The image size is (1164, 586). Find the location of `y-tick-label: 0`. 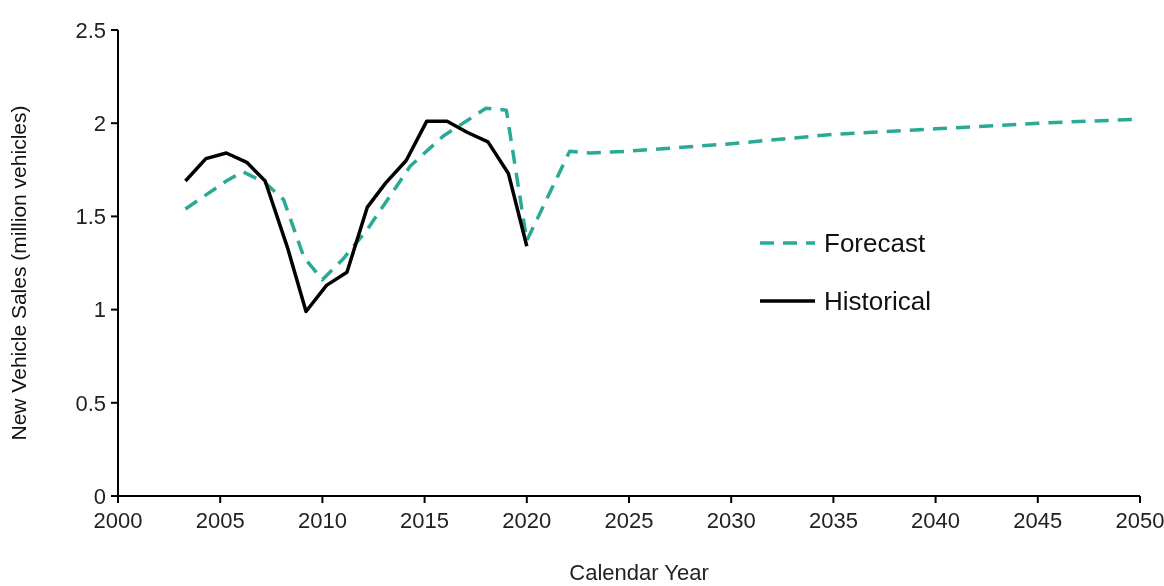

y-tick-label: 0 is located at coordinates (99, 496).